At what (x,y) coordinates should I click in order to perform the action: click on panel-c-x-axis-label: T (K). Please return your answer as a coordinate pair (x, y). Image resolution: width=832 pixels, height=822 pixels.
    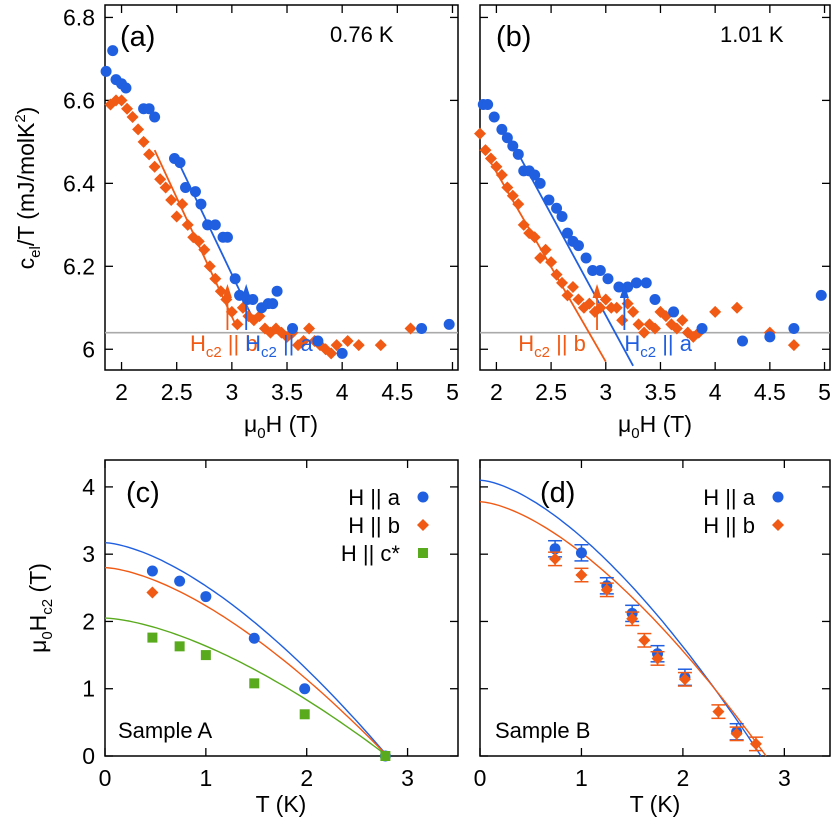
    Looking at the image, I should click on (281, 804).